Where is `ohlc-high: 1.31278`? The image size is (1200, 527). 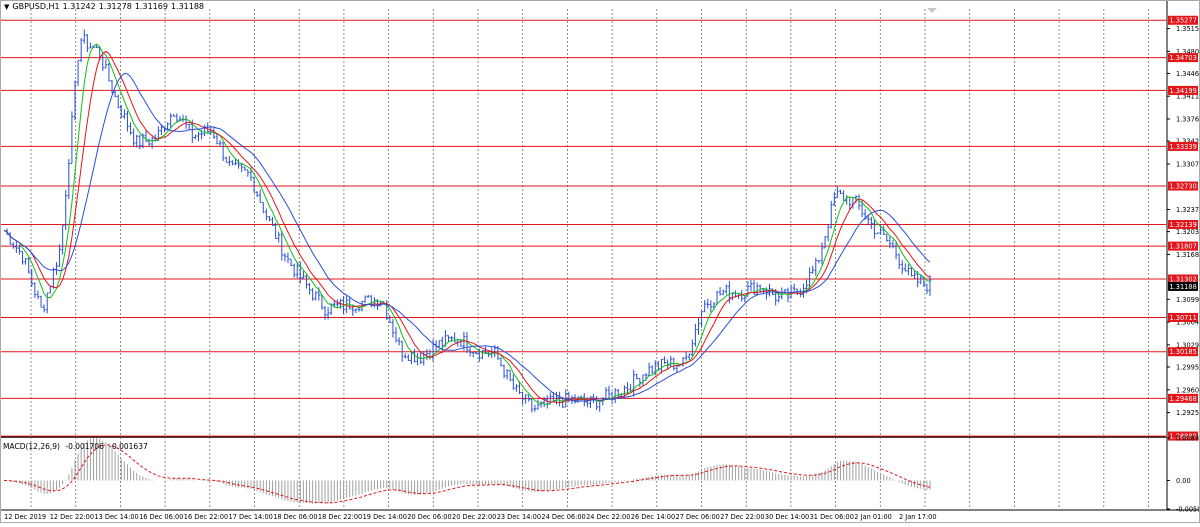 ohlc-high: 1.31278 is located at coordinates (115, 6).